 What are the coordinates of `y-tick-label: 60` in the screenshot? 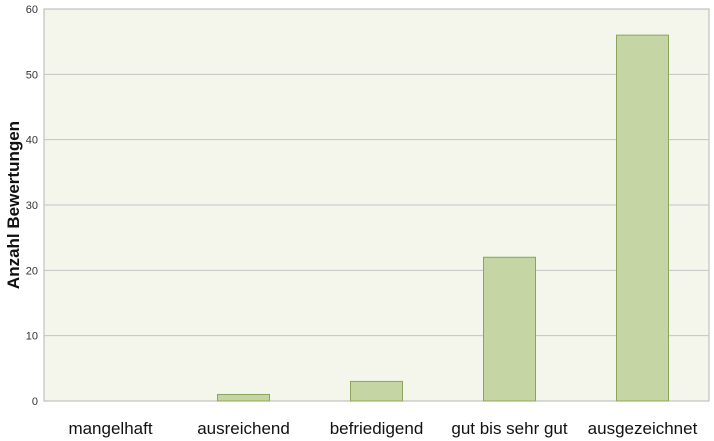 It's located at (32, 10).